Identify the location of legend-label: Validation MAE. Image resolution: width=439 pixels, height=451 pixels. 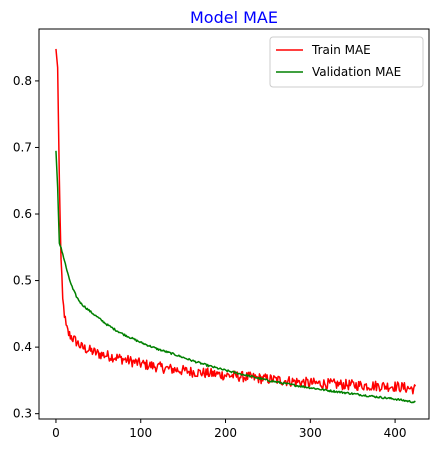
(356, 72).